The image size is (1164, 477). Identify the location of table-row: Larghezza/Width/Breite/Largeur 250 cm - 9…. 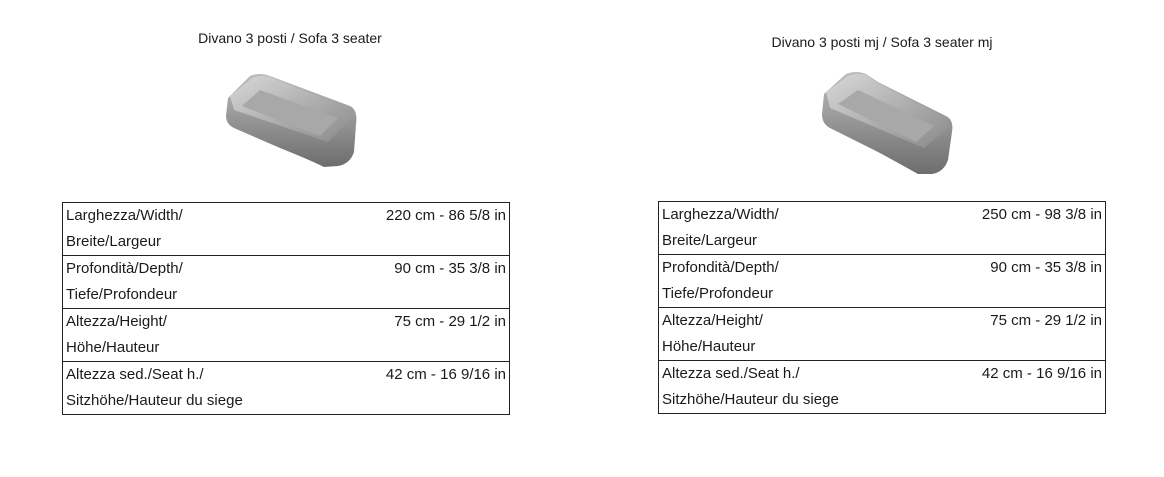
(881, 228).